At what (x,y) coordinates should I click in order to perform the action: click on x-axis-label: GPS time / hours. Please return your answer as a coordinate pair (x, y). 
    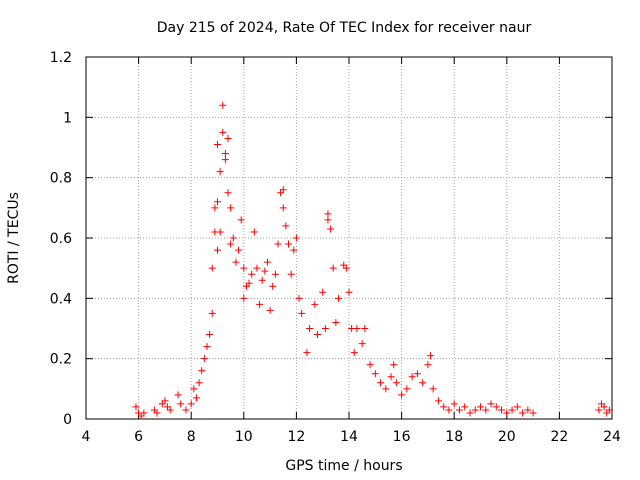
    Looking at the image, I should click on (343, 466).